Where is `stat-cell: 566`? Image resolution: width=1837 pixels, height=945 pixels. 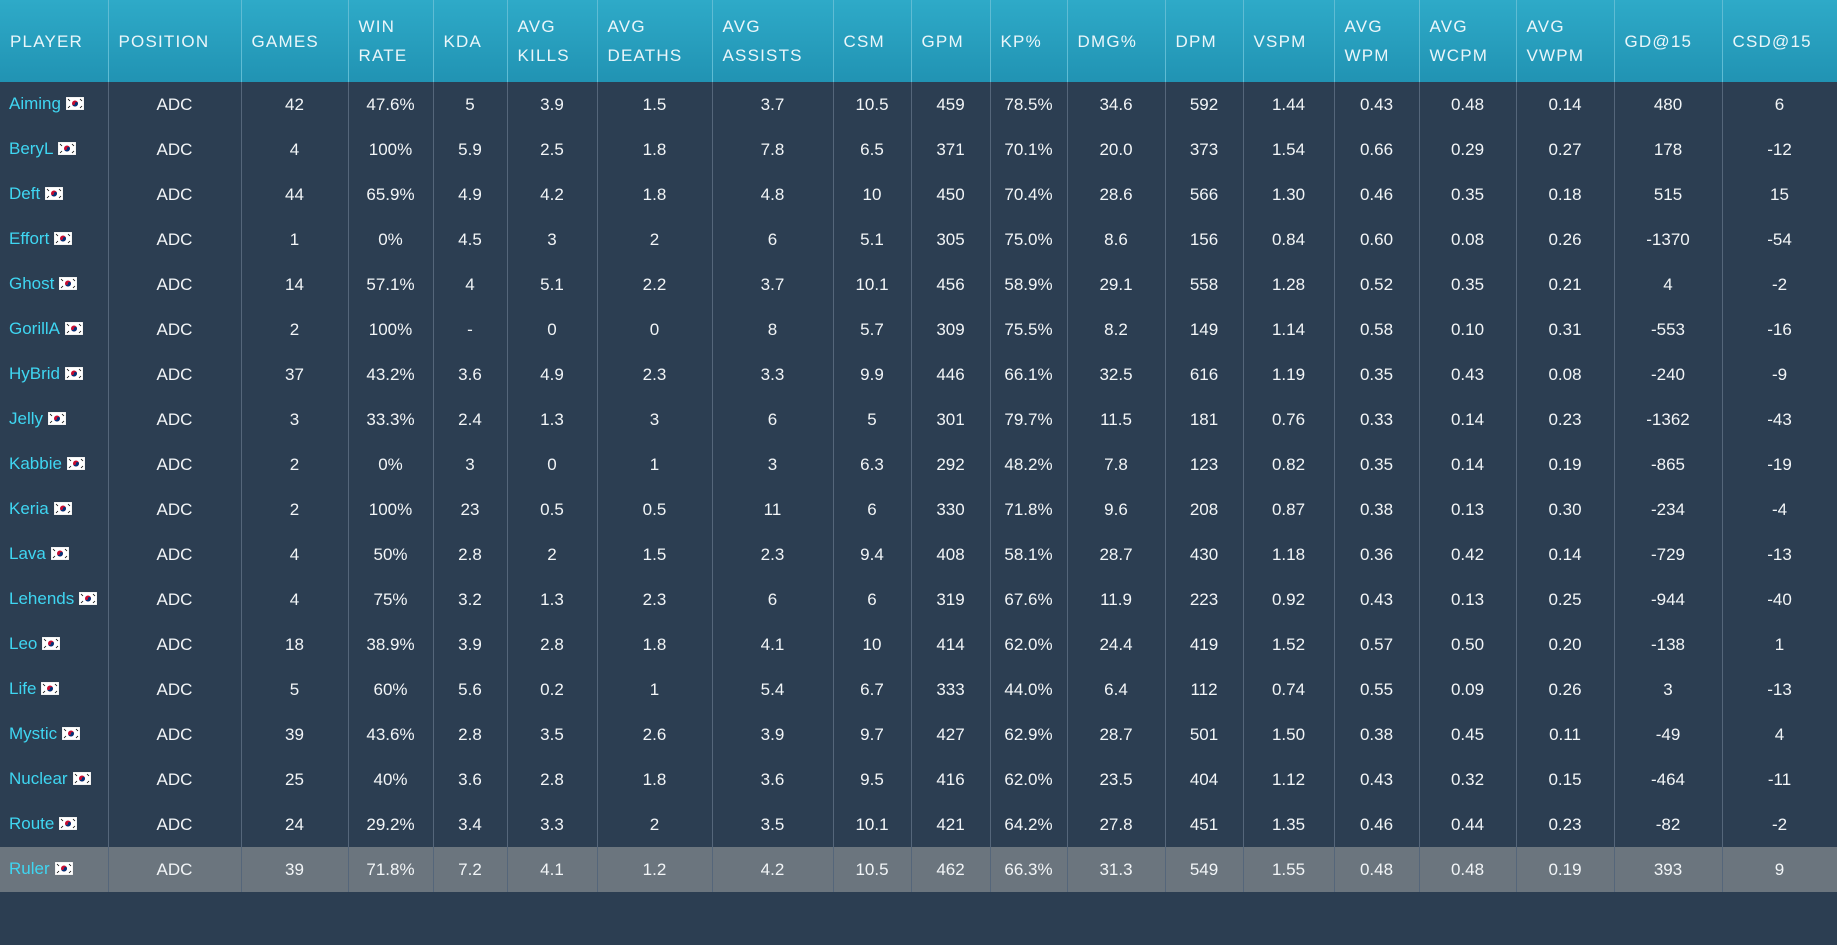
stat-cell: 566 is located at coordinates (1204, 194).